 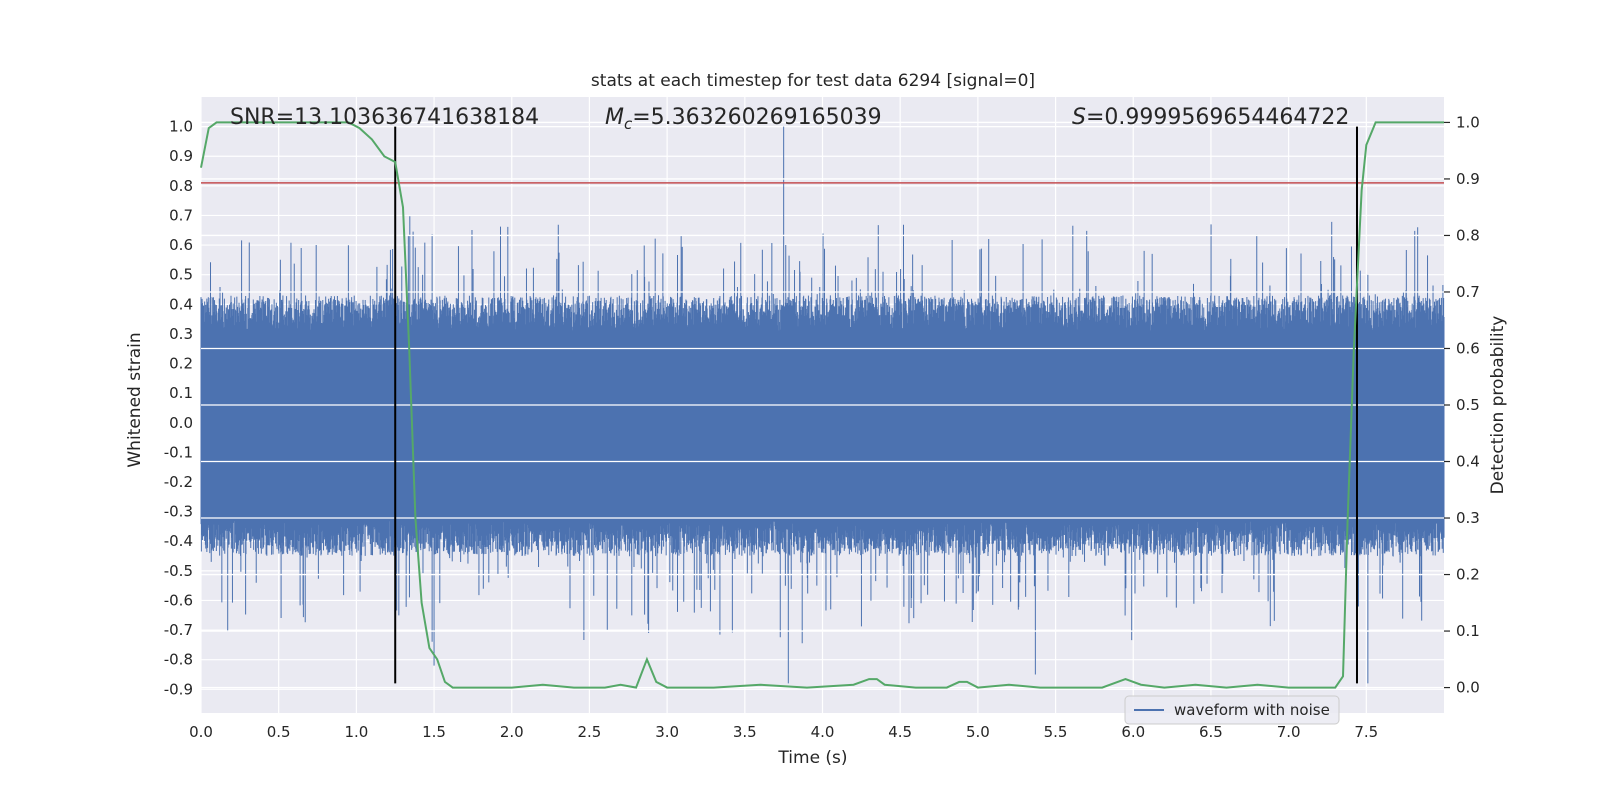 What do you see at coordinates (384, 117) in the screenshot?
I see `snr-annotation: SNR=13.103636741638184` at bounding box center [384, 117].